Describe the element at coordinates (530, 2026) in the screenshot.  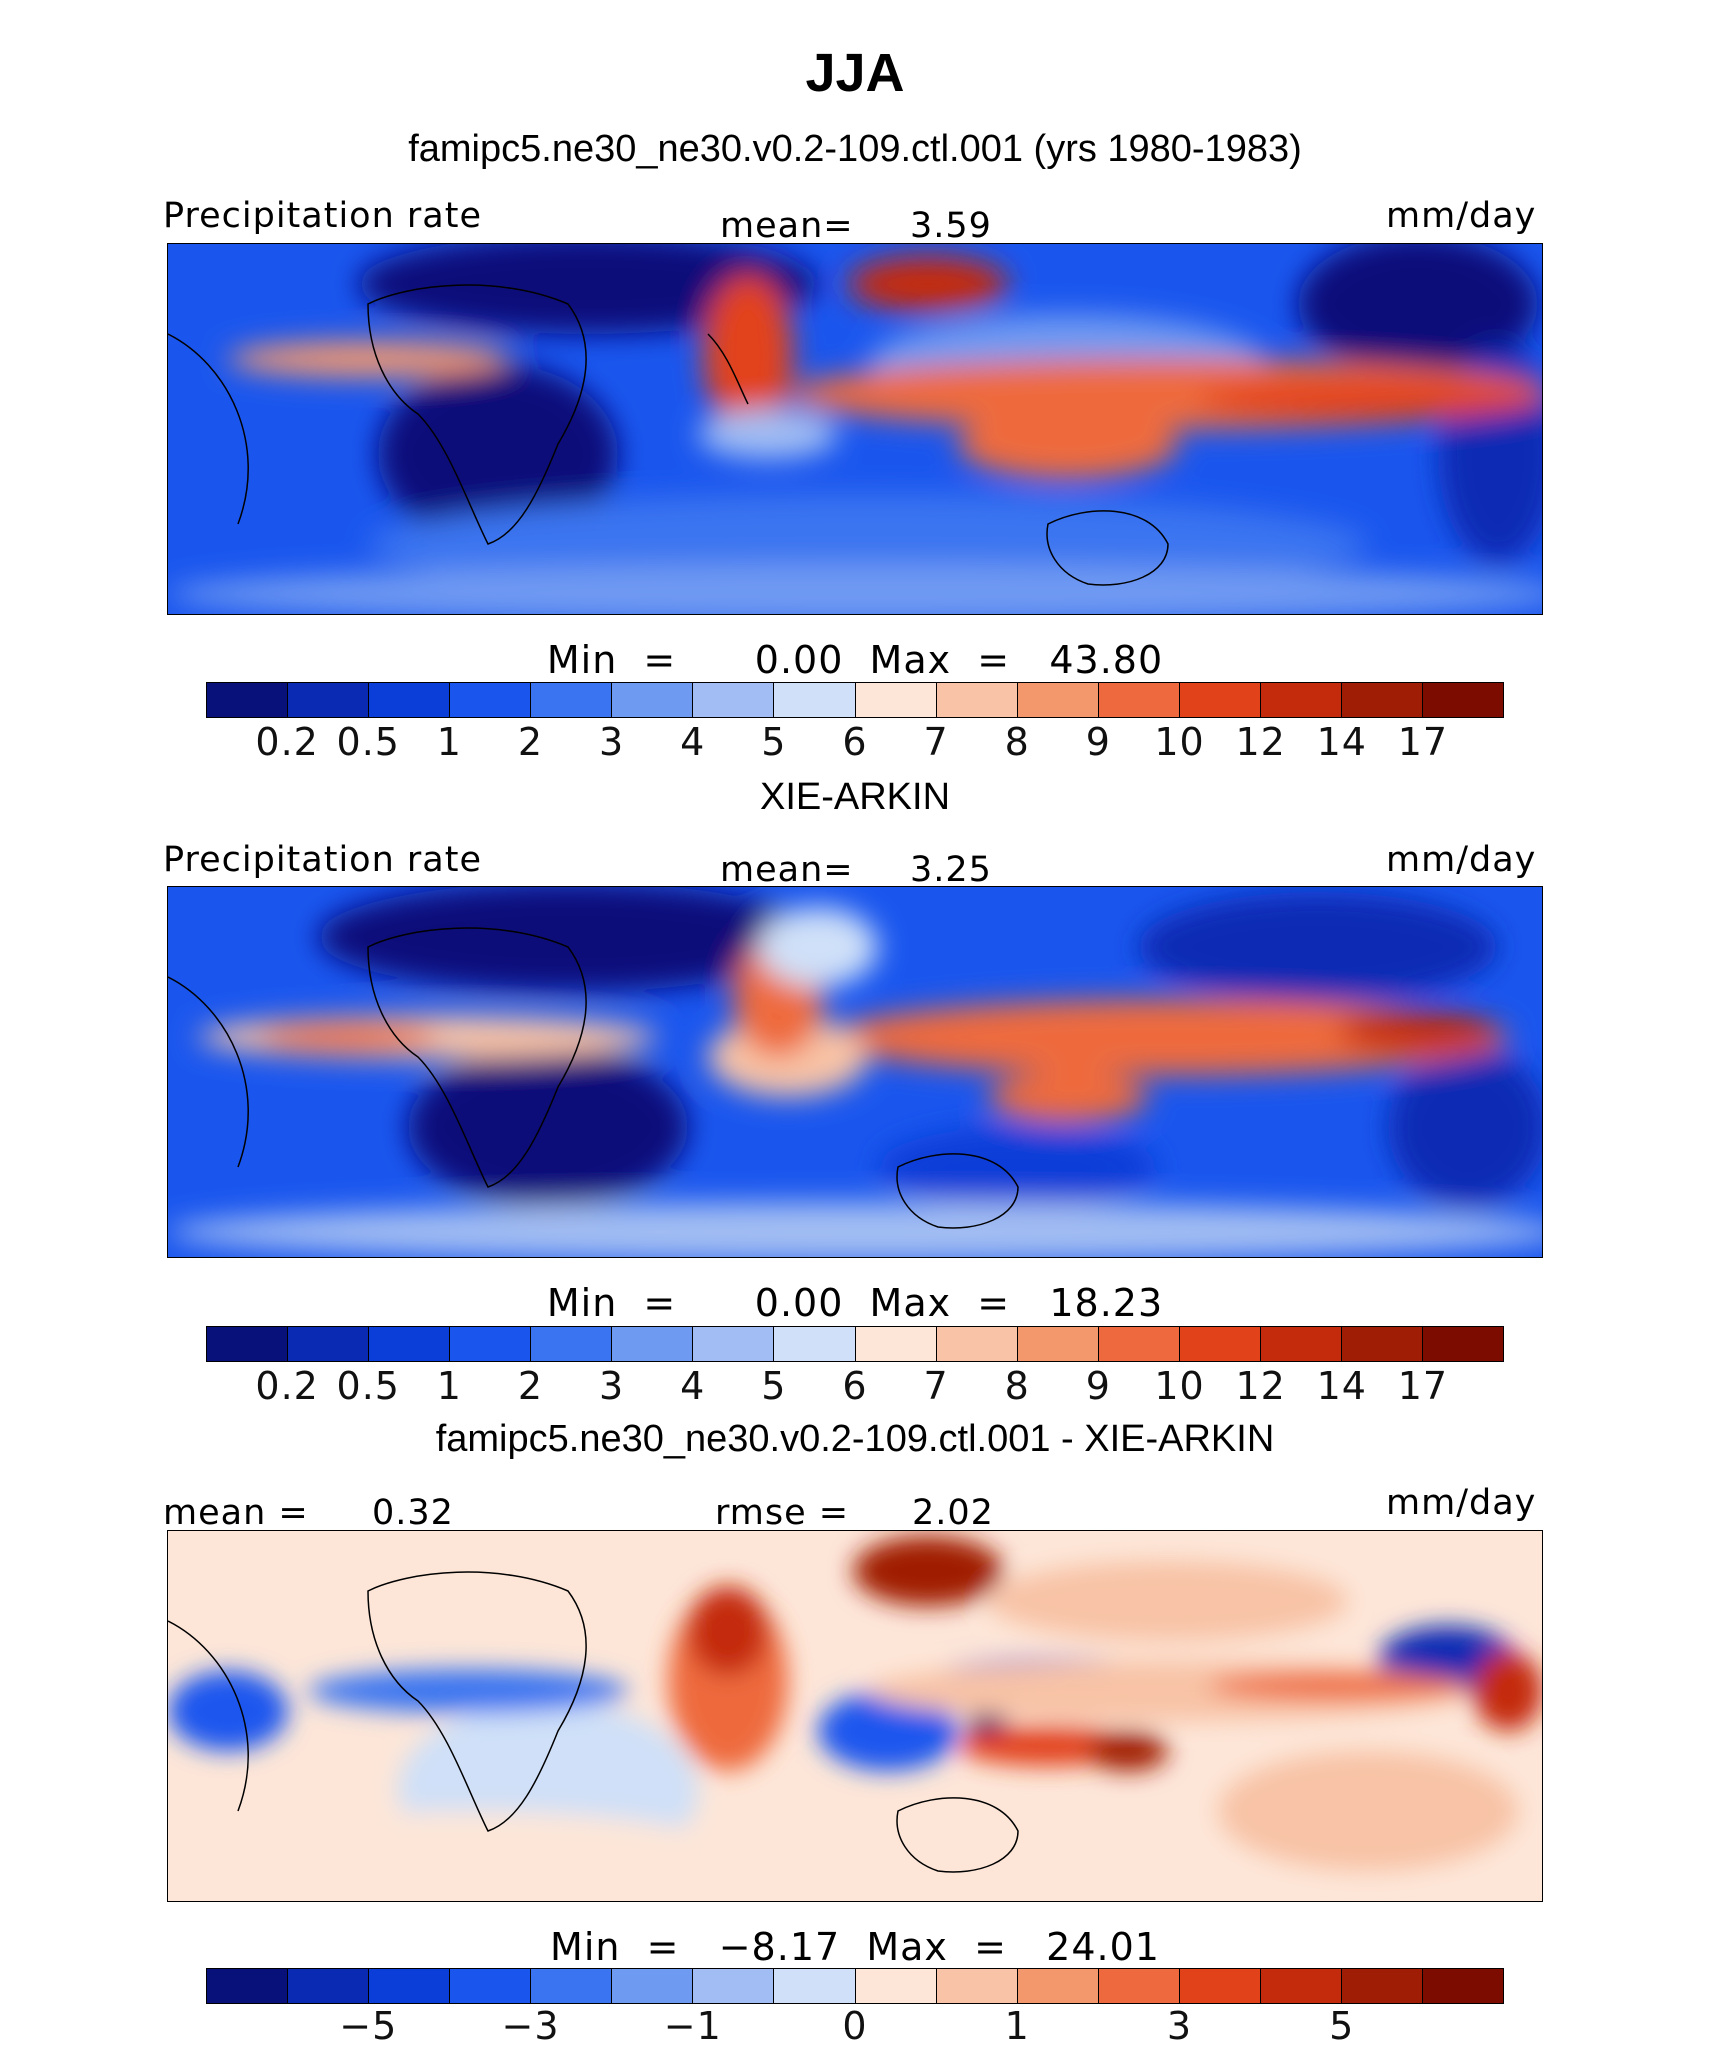
I see `panel3-colorbar-tick-label: −3` at that location.